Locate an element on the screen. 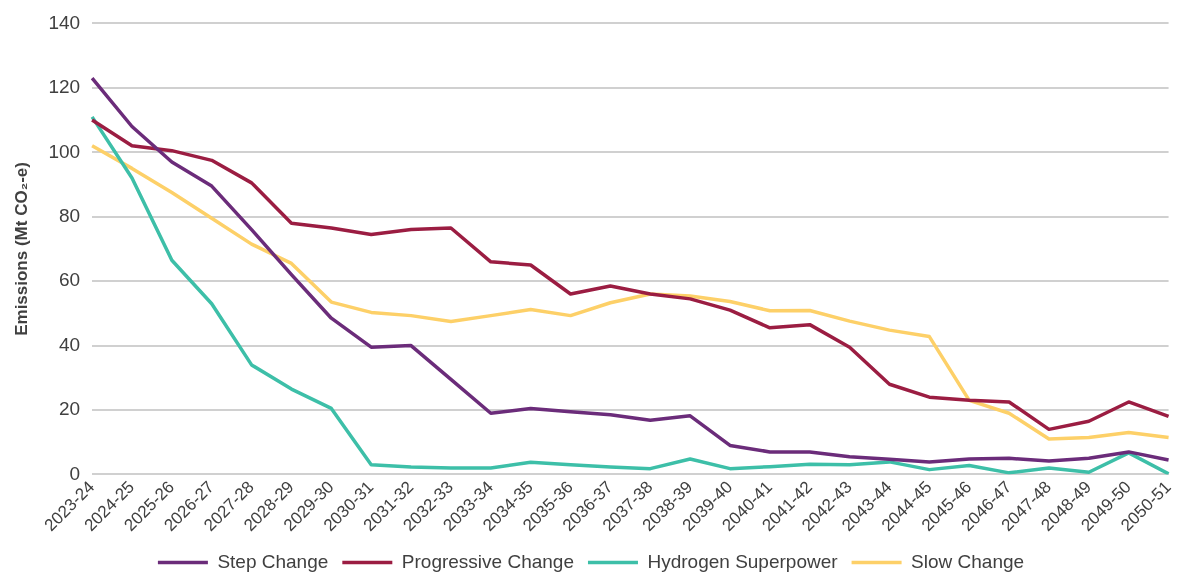 The image size is (1186, 586). y-tick-label: 80 is located at coordinates (69, 215).